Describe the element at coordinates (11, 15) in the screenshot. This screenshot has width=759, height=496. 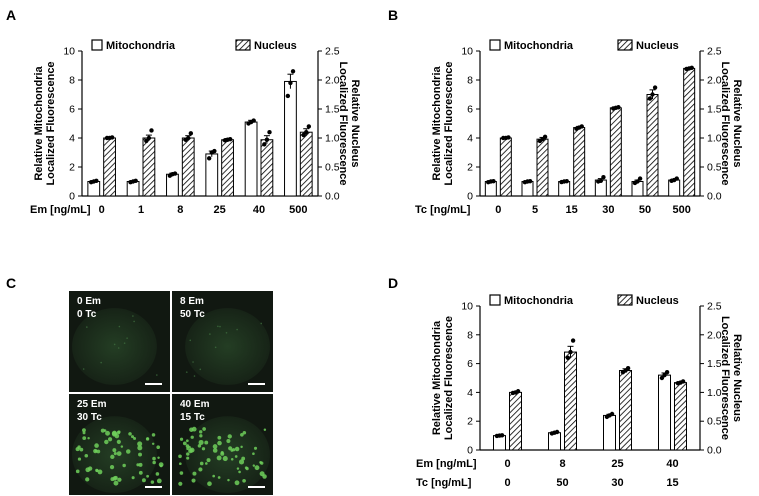
I see `panel-letter-a: A` at that location.